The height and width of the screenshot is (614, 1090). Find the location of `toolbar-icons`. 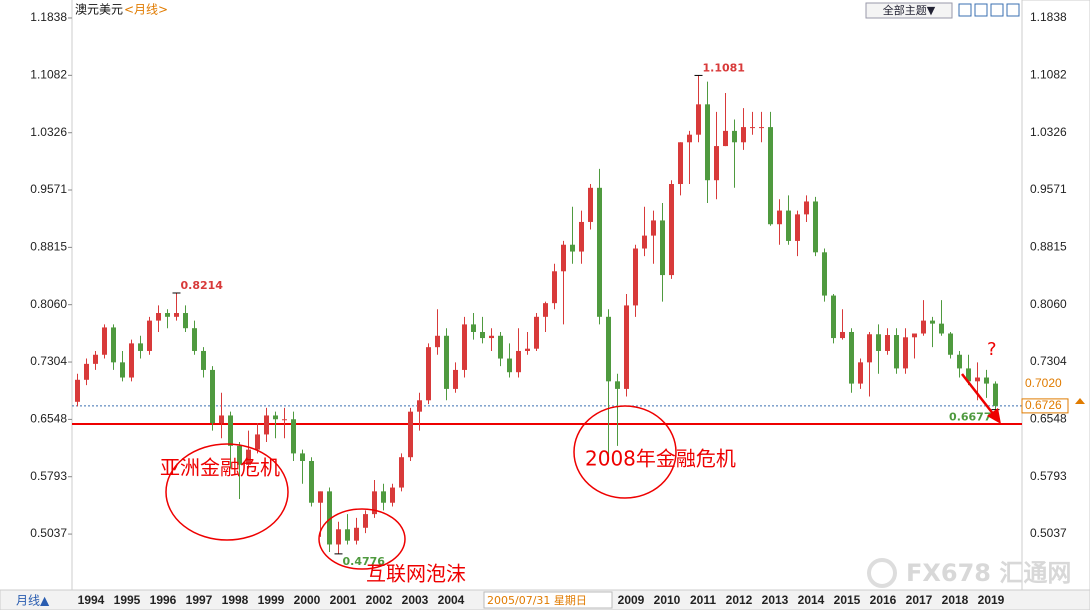

toolbar-icons is located at coordinates (989, 10).